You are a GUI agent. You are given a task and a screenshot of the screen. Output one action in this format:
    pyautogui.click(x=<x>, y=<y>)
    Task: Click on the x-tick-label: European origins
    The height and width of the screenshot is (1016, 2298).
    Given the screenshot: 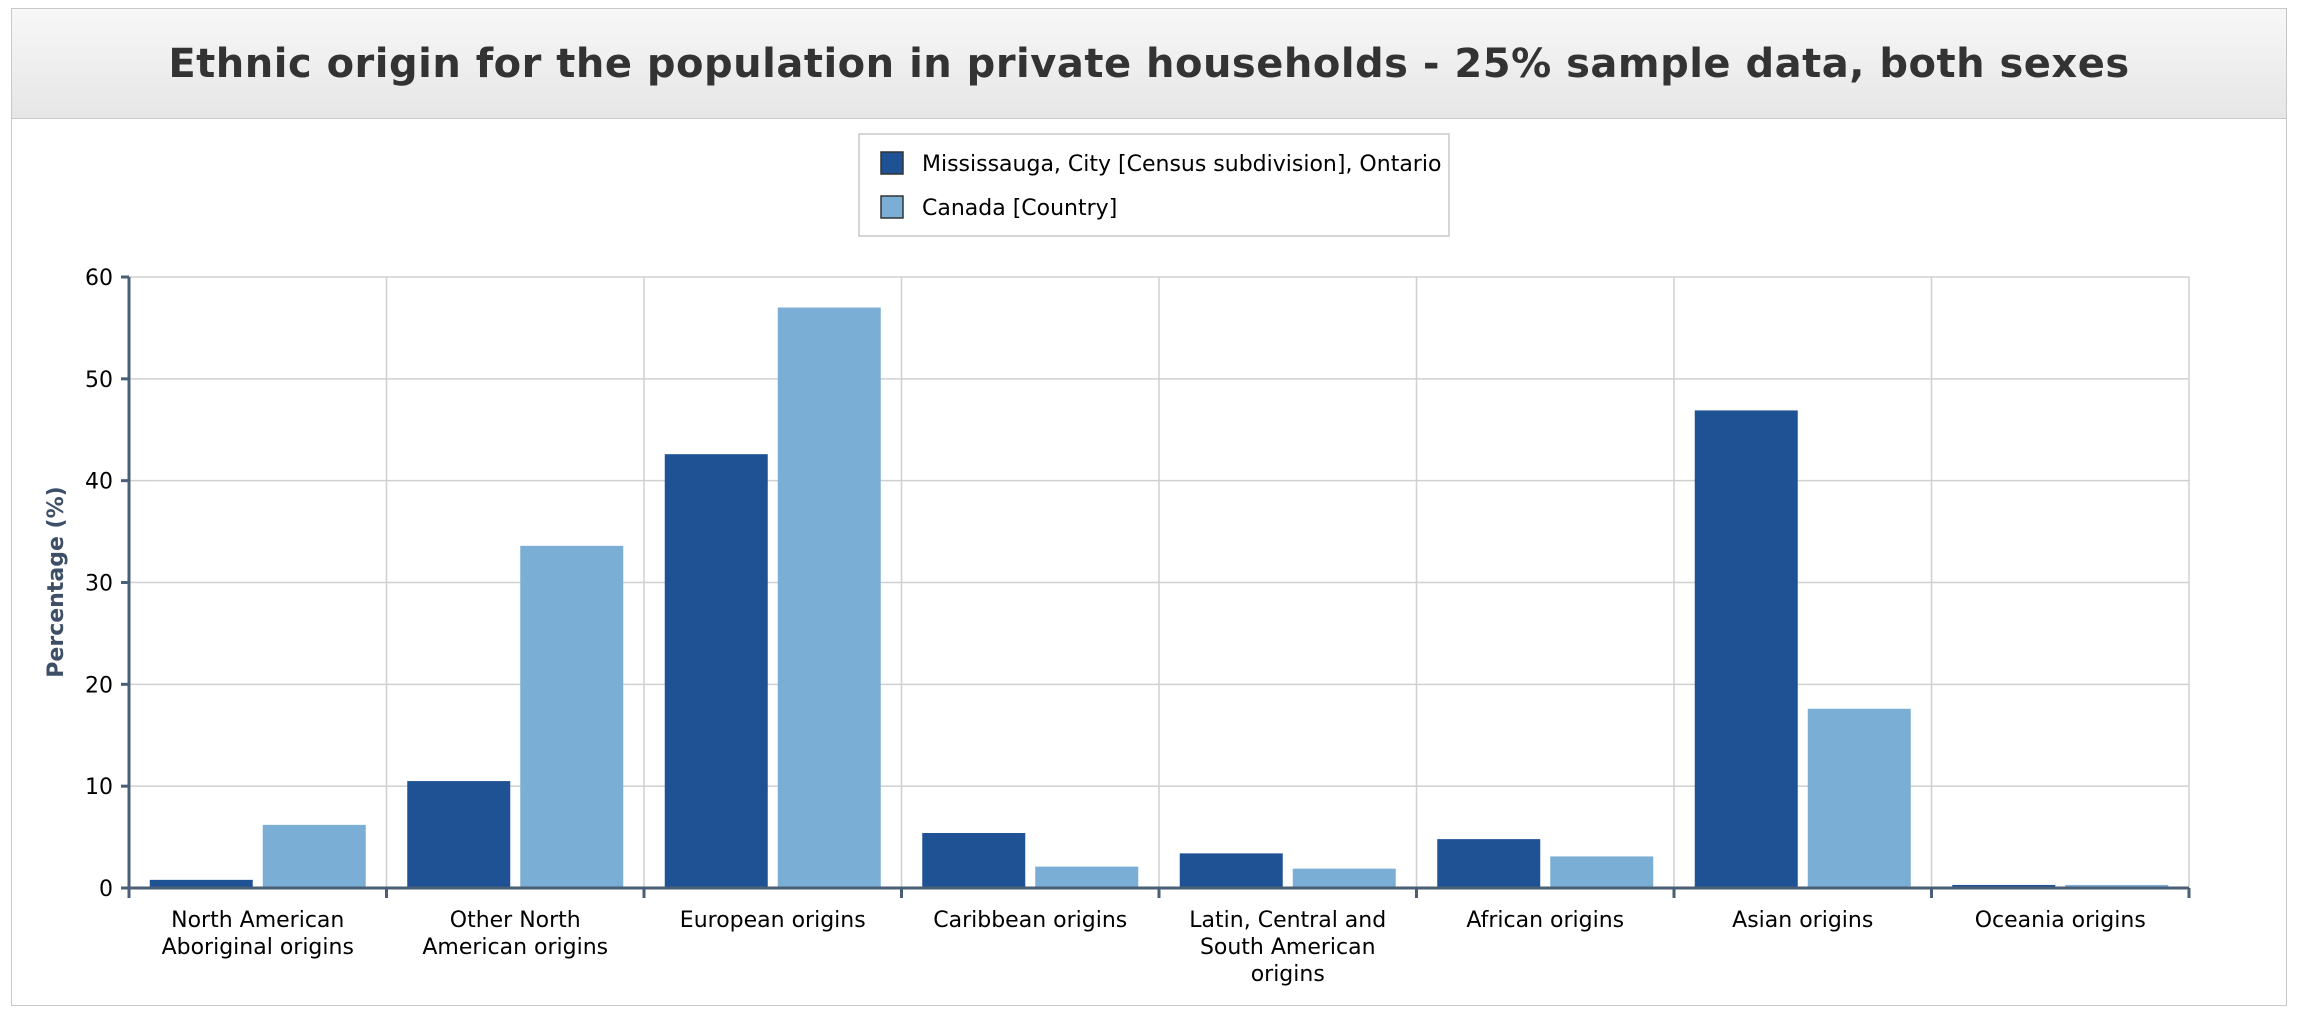 What is the action you would take?
    pyautogui.click(x=773, y=920)
    